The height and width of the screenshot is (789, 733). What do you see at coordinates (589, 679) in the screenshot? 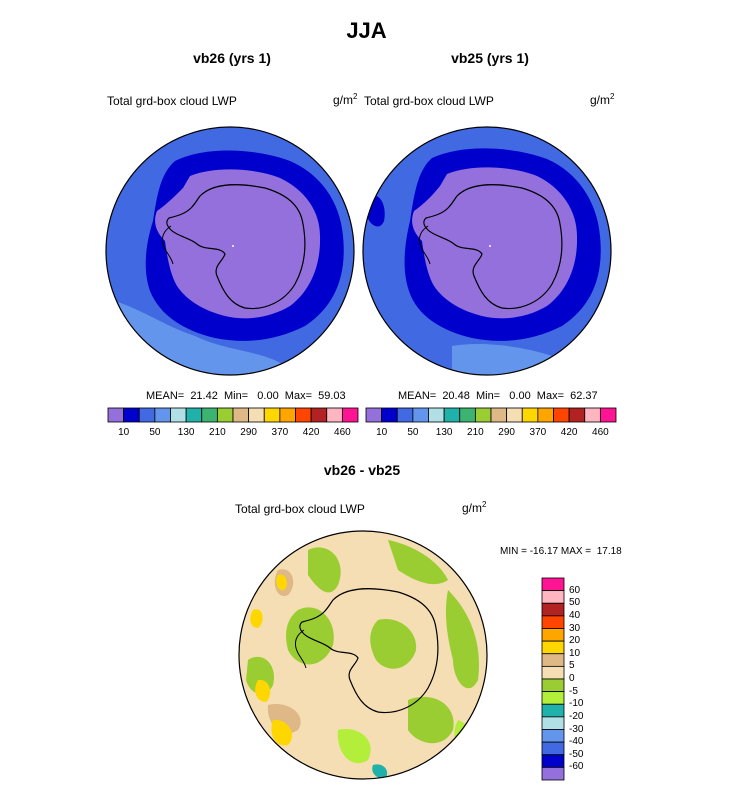
I see `diff-colorbar-ticks: 60 50 40 30 20 10 5 0 -5 -10 -20 -30 -40 -50 -60` at bounding box center [589, 679].